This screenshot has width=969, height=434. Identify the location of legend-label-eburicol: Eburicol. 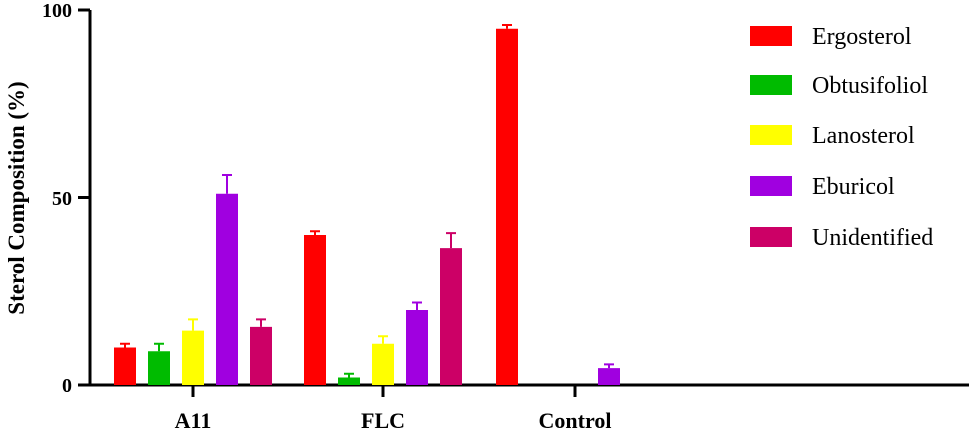
(853, 187).